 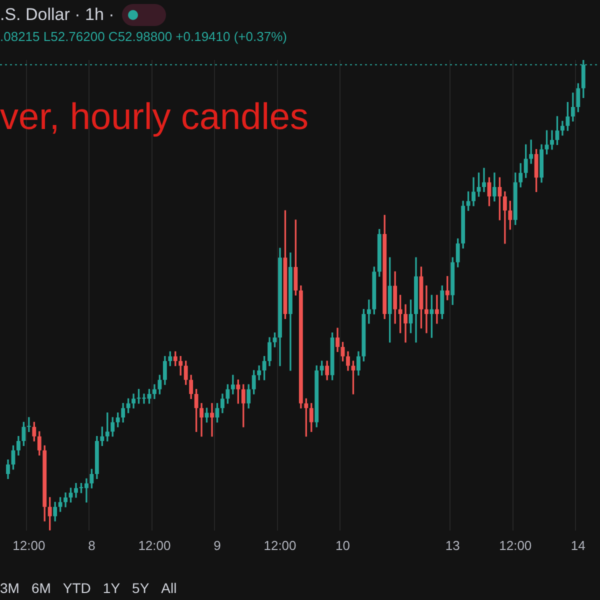 I want to click on text: 1Y, so click(x=111, y=588).